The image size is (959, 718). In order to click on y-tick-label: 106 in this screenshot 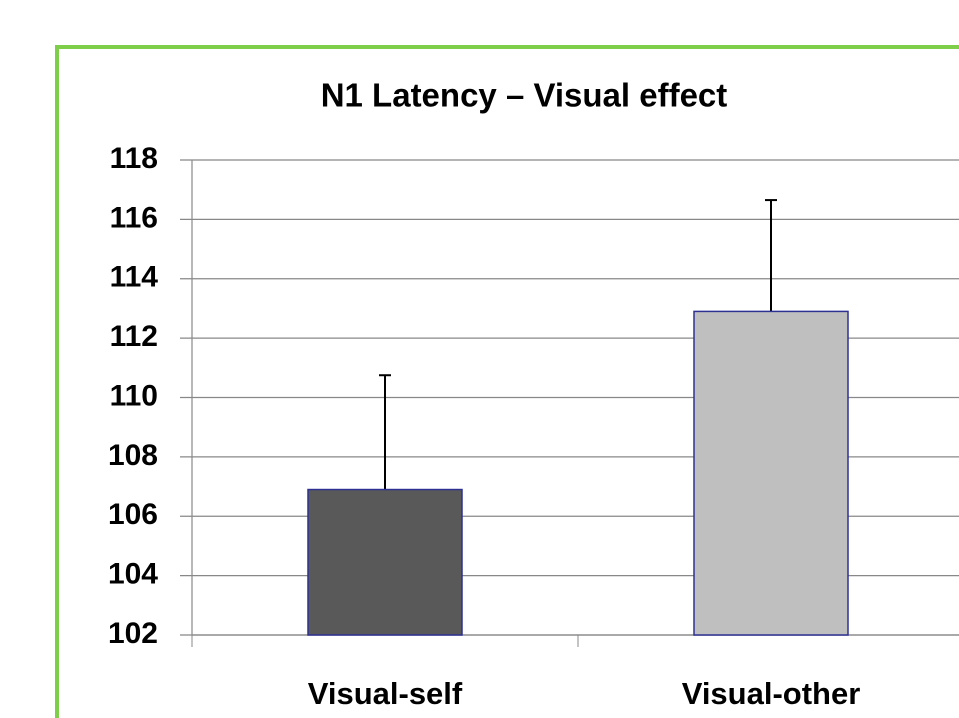, I will do `click(133, 514)`.